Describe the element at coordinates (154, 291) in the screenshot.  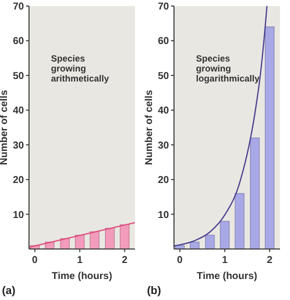
I see `text: (b)` at that location.